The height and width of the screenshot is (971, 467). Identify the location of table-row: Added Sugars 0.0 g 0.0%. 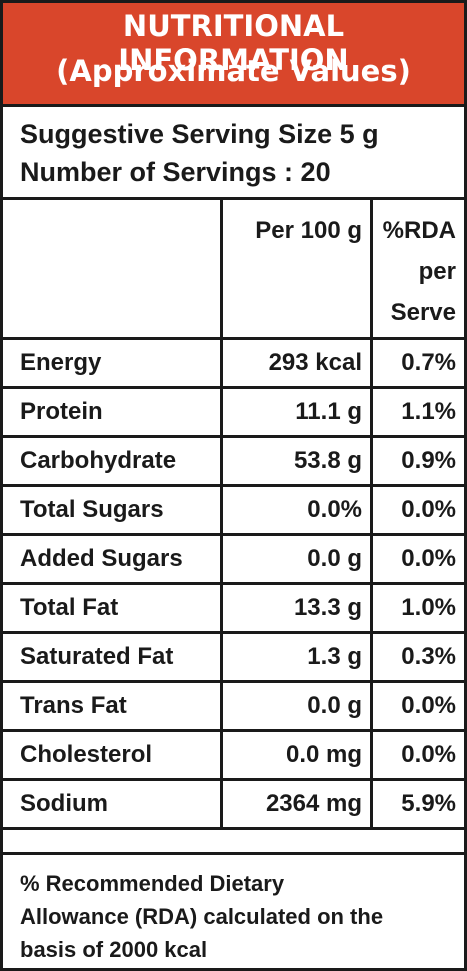
(233, 559).